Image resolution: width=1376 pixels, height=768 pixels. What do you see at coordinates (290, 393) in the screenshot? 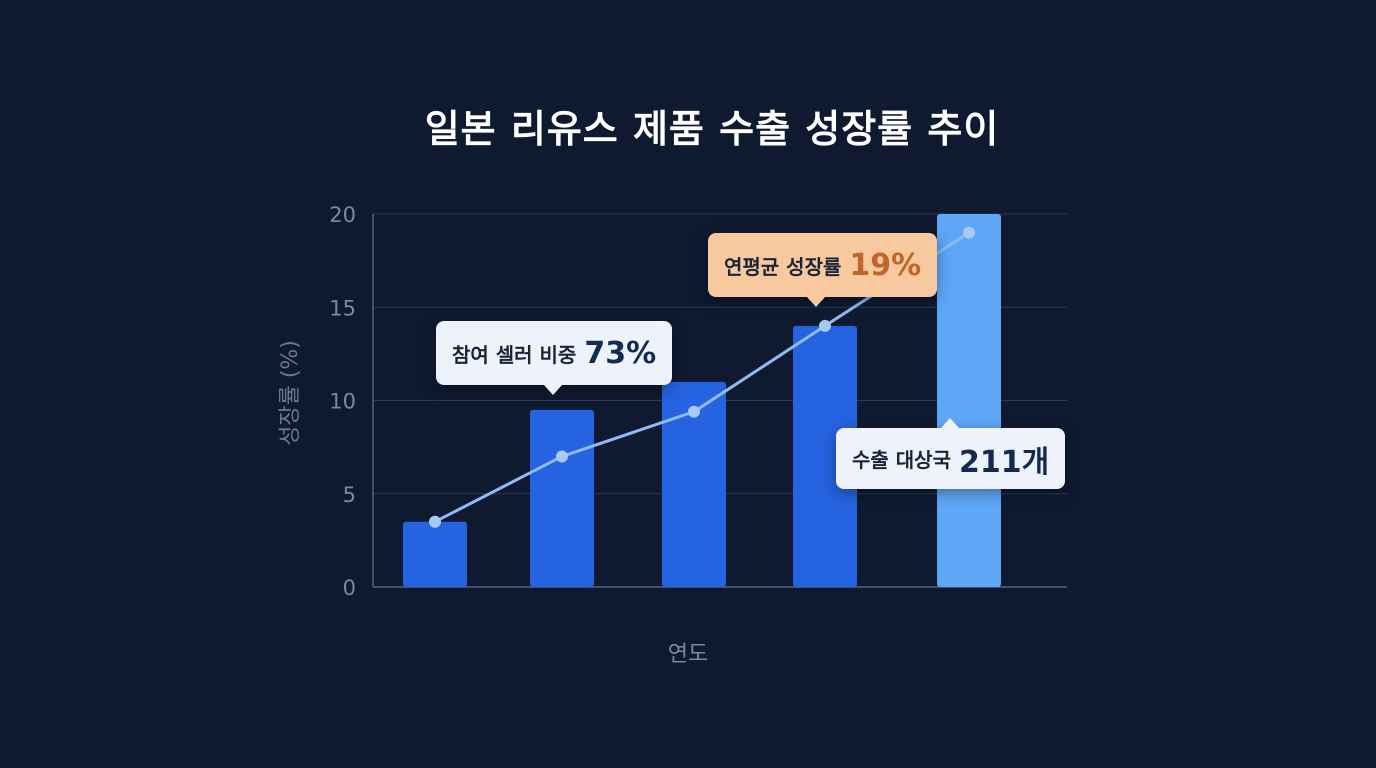
I see `y-axis-title: 성장률 (%)` at bounding box center [290, 393].